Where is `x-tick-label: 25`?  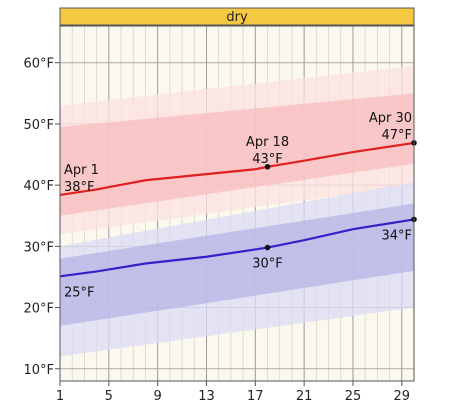 x-tick-label: 25 is located at coordinates (353, 396).